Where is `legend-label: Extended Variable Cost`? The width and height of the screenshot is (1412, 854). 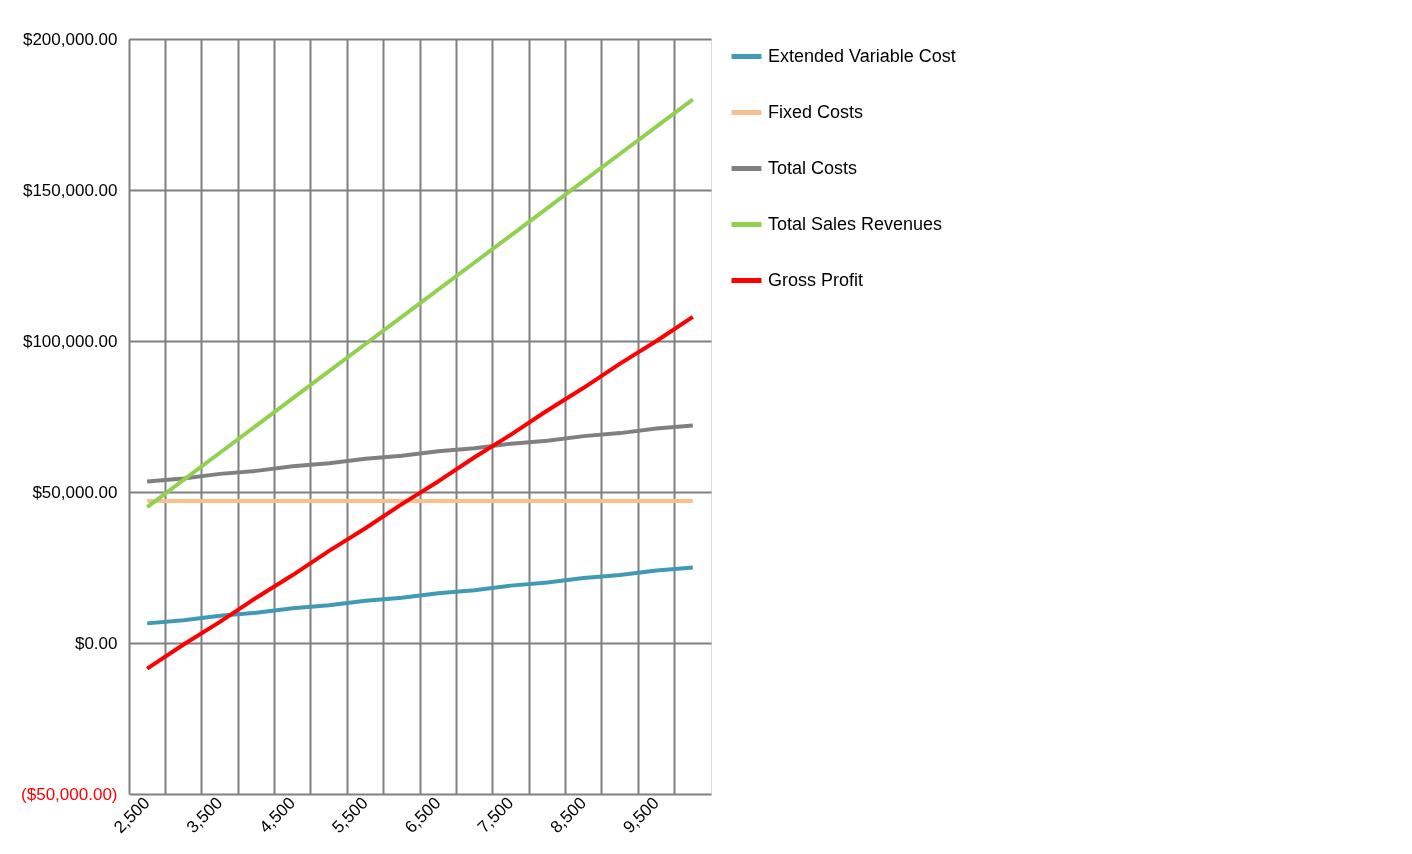
legend-label: Extended Variable Cost is located at coordinates (862, 55).